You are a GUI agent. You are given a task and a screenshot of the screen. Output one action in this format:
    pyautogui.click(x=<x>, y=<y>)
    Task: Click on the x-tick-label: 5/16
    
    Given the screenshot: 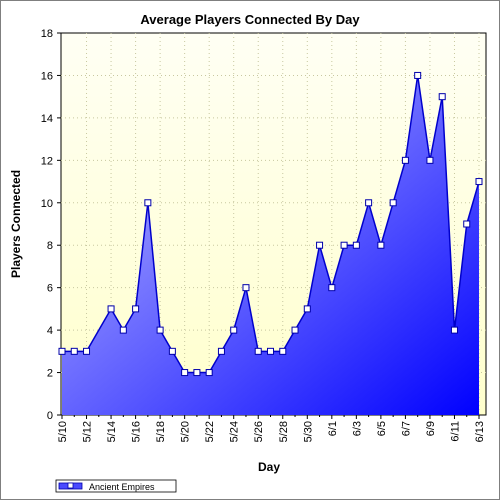 What is the action you would take?
    pyautogui.click(x=137, y=431)
    